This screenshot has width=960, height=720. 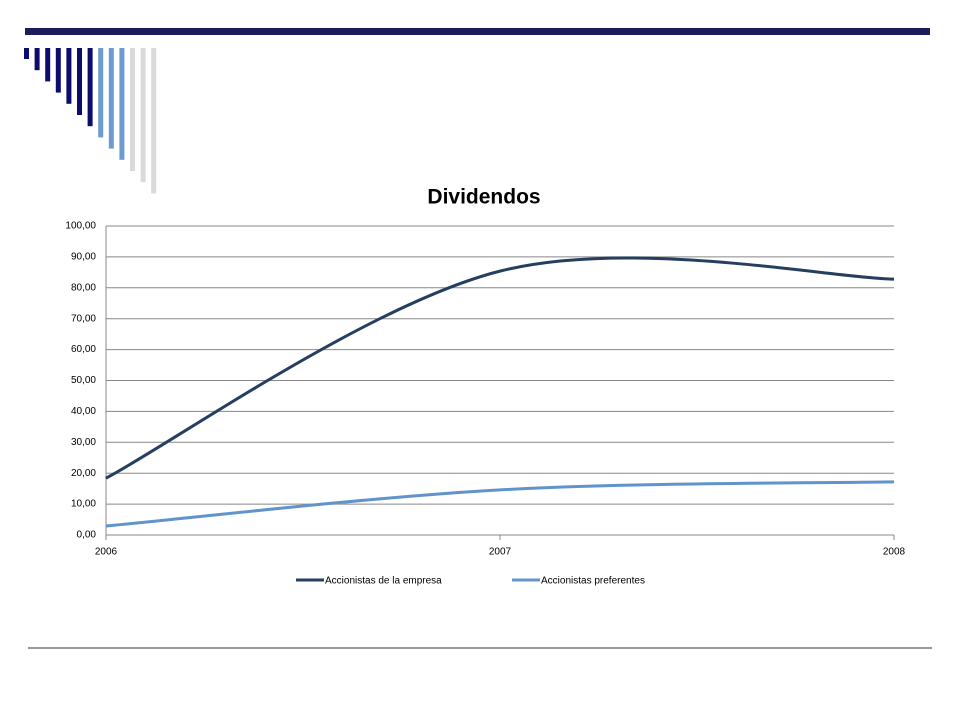 I want to click on x-tick-label: 2006, so click(x=106, y=552).